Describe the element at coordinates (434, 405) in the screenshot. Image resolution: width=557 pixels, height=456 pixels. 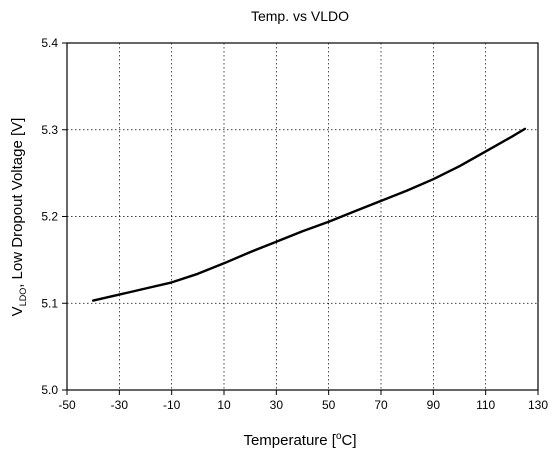
I see `x-tick-label: 90` at that location.